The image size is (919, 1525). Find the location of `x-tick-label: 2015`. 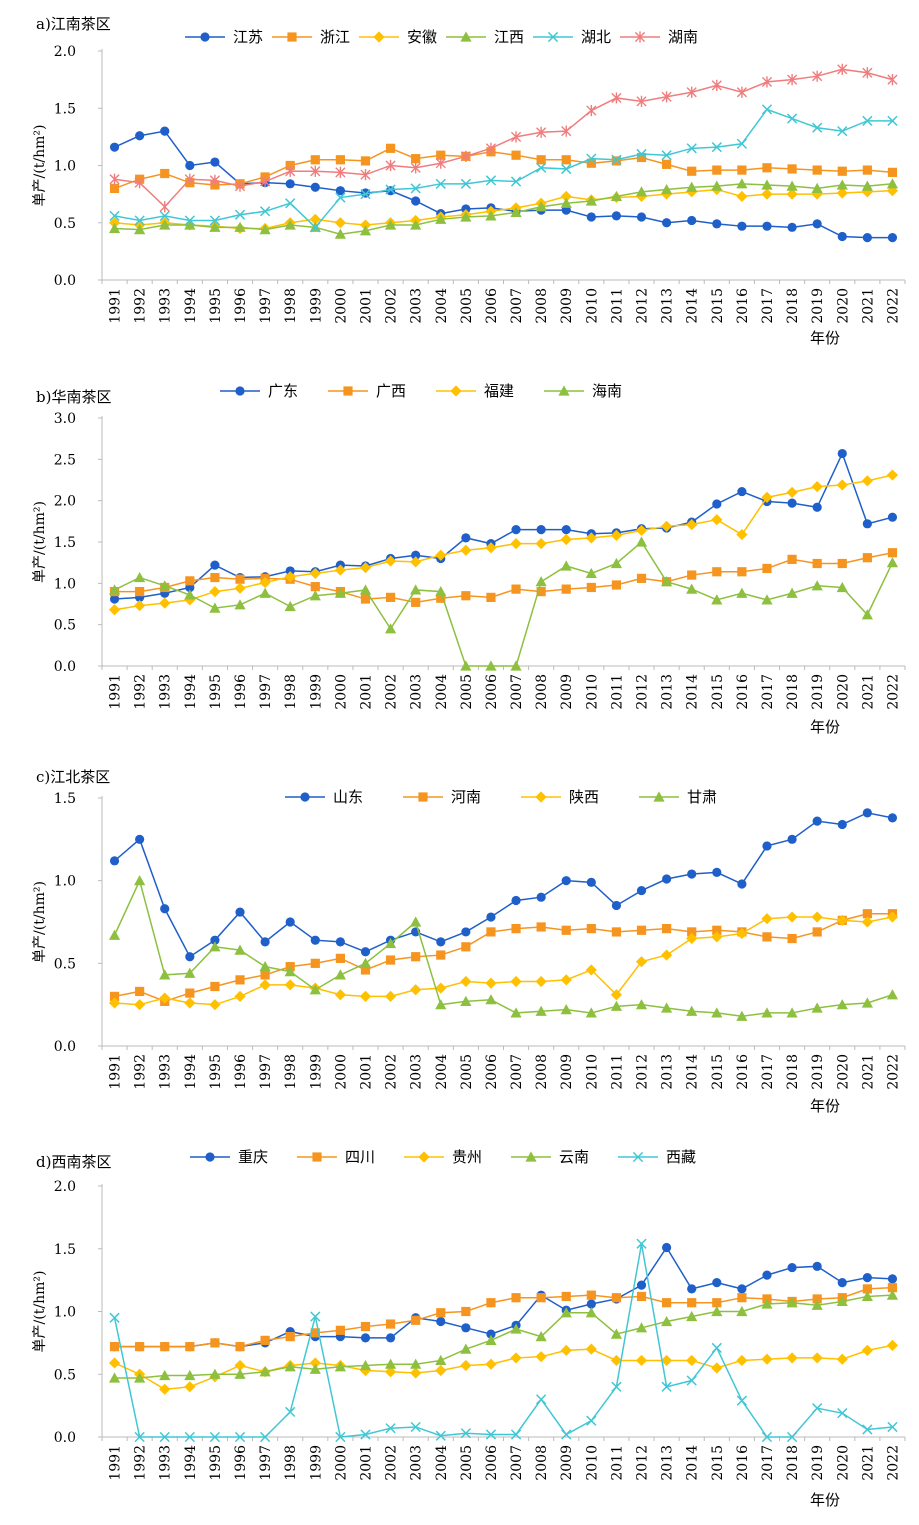

x-tick-label: 2015 is located at coordinates (718, 1463).